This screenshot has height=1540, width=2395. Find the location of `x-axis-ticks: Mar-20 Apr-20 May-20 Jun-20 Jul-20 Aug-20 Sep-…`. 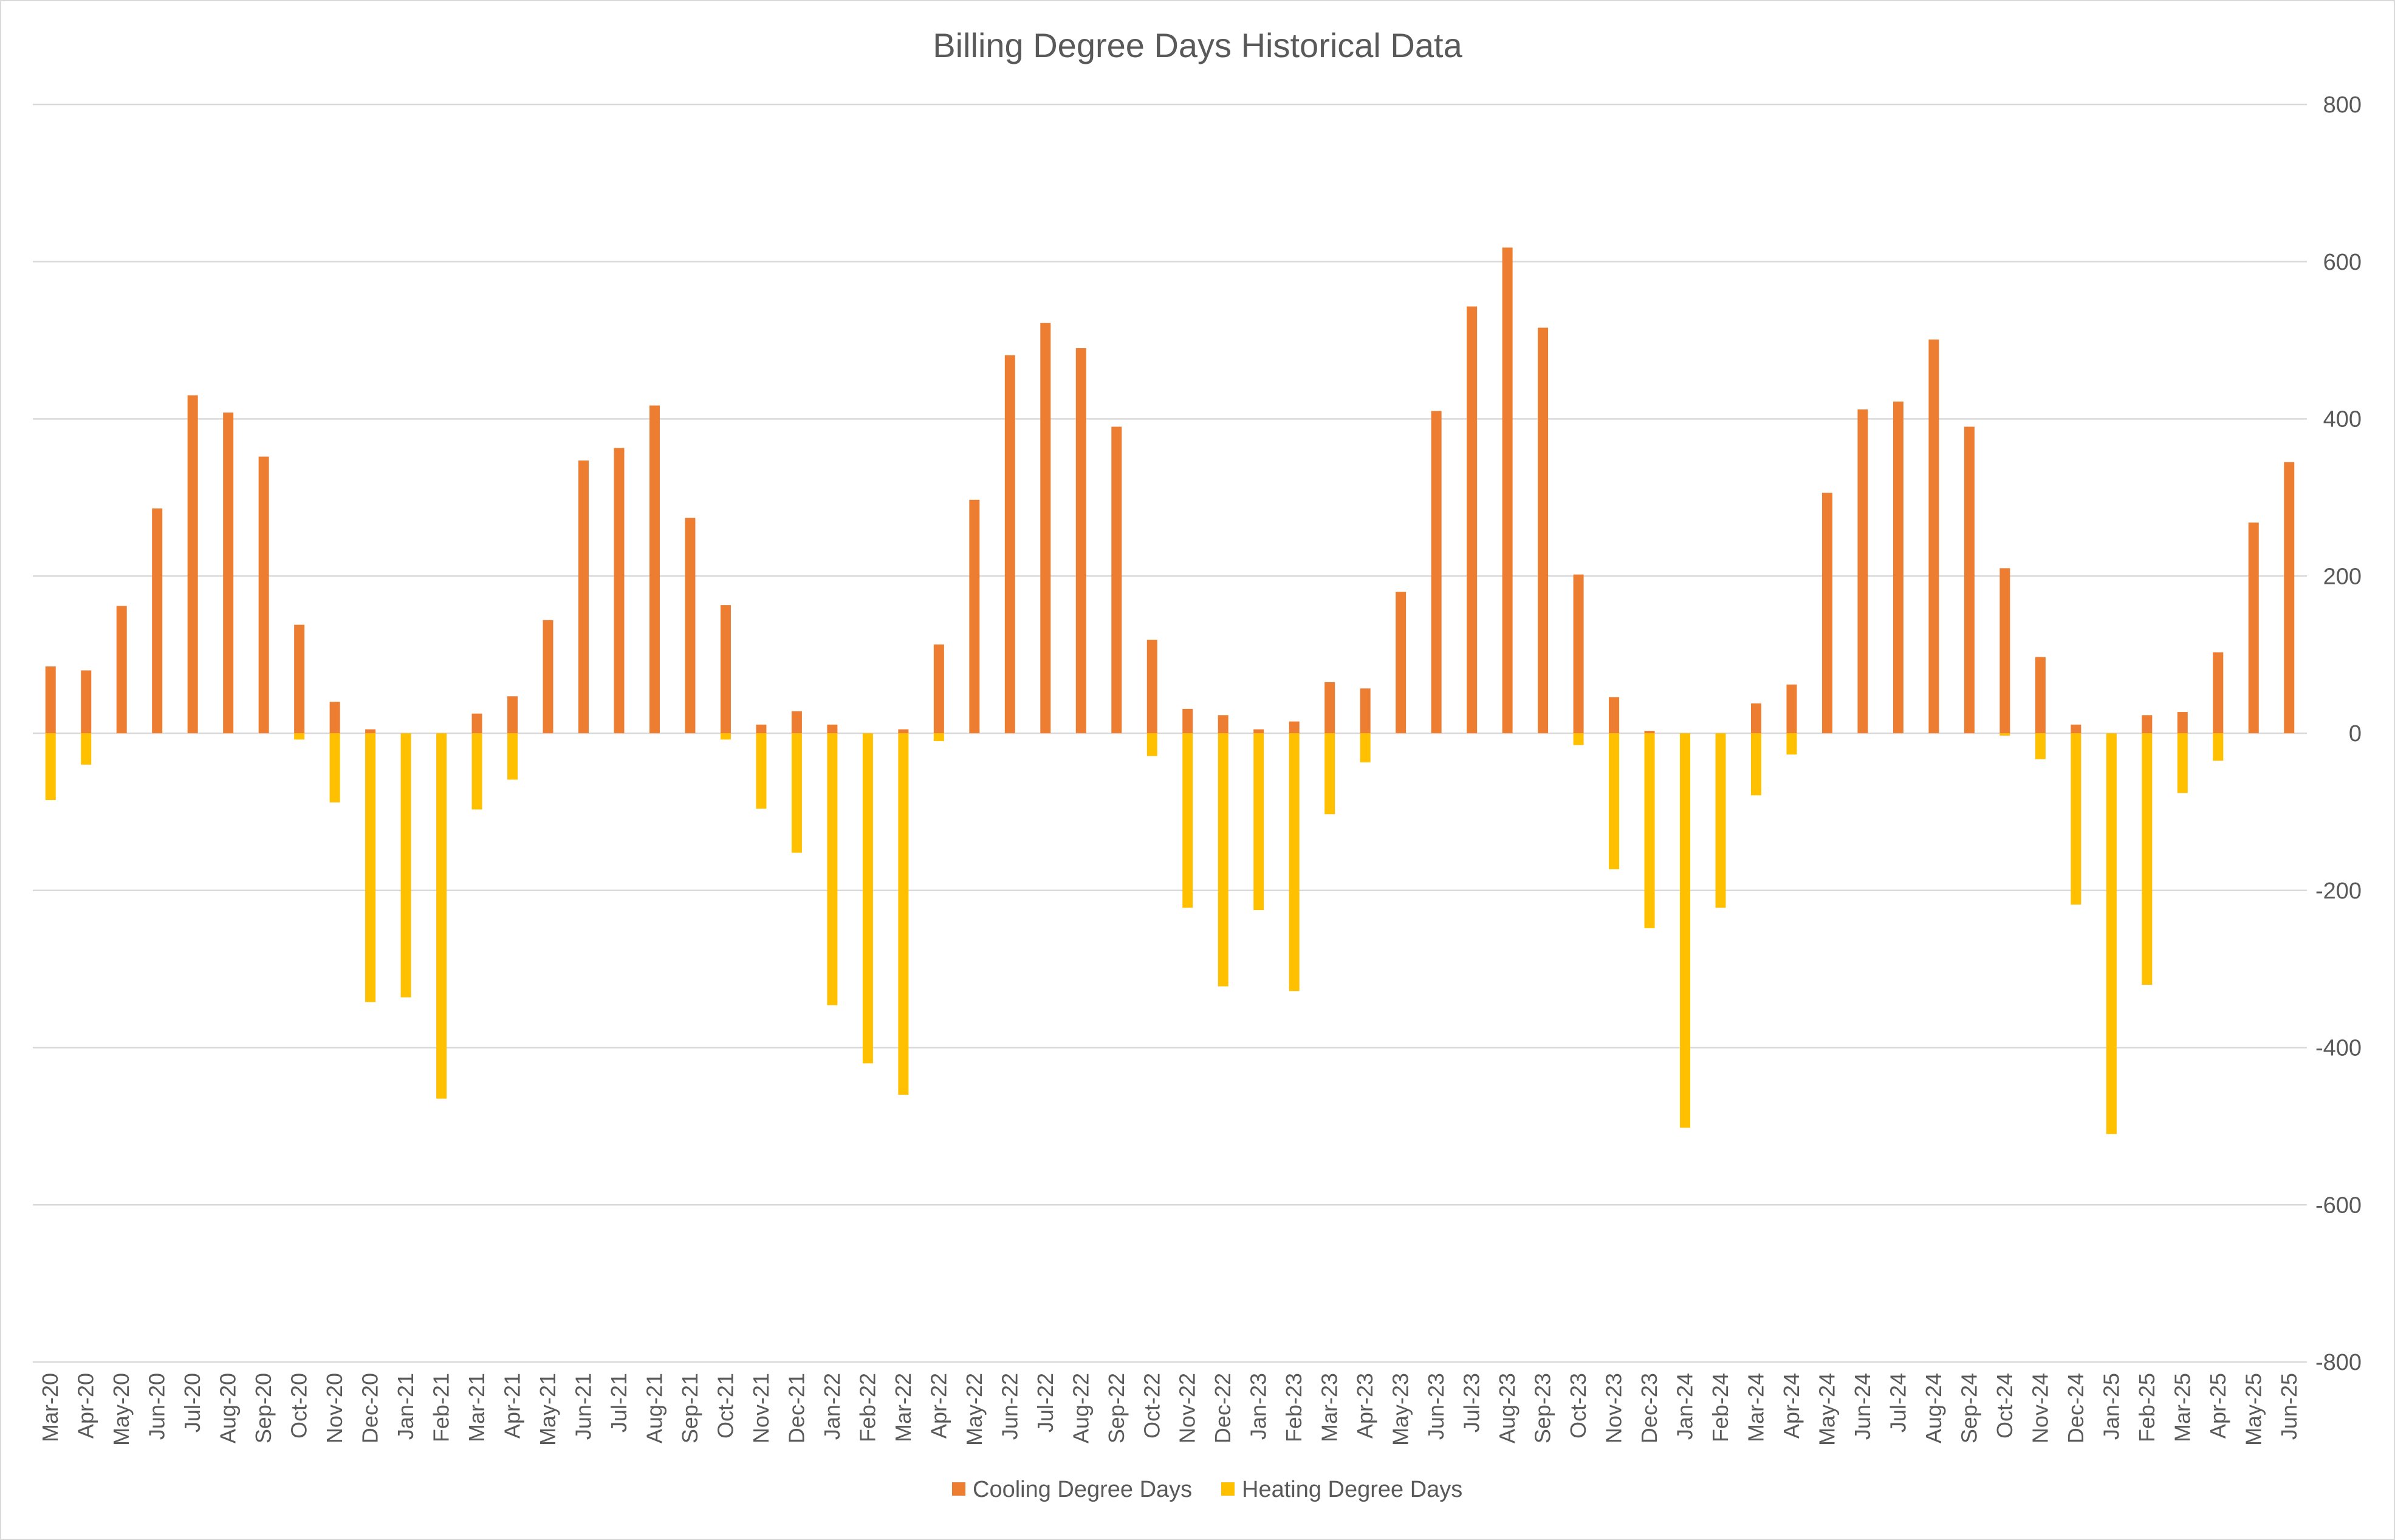

x-axis-ticks: Mar-20 Apr-20 May-20 Jun-20 Jul-20 Aug-20 Sep-… is located at coordinates (1169, 1409).